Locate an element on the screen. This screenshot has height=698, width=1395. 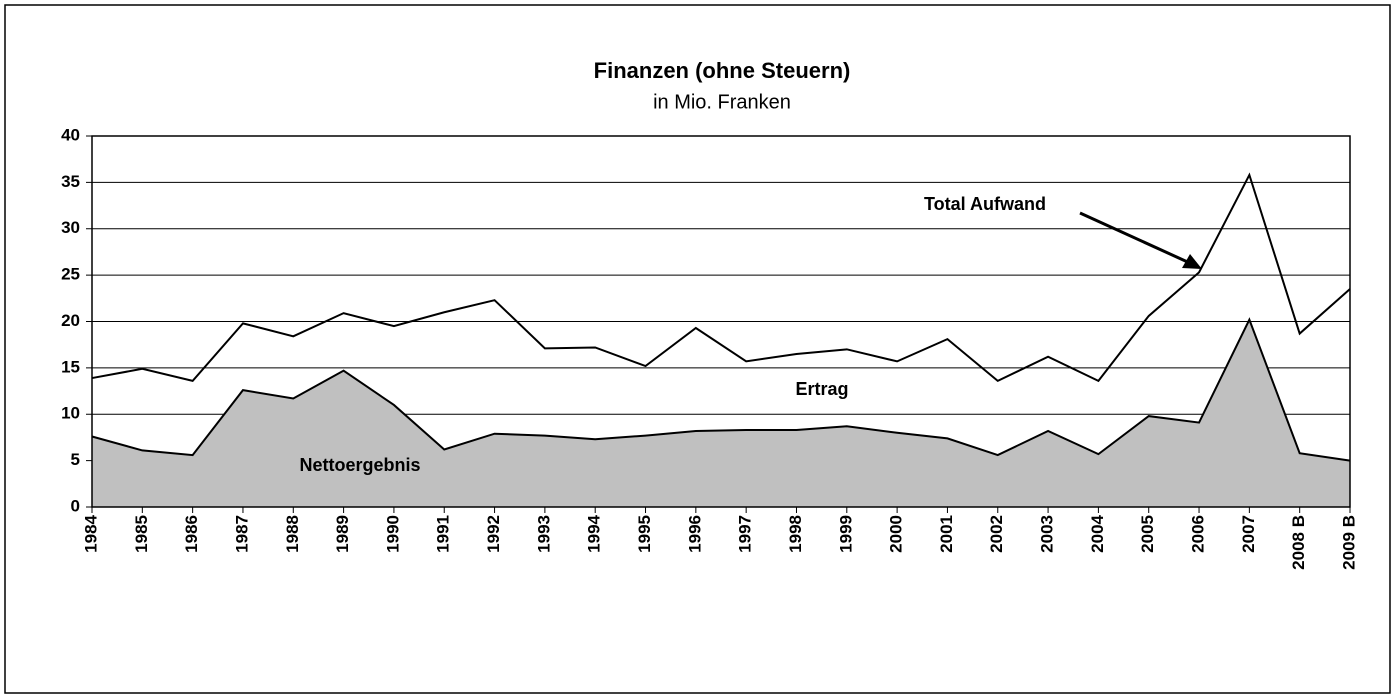
x-tick-label: 1987 is located at coordinates (241, 534).